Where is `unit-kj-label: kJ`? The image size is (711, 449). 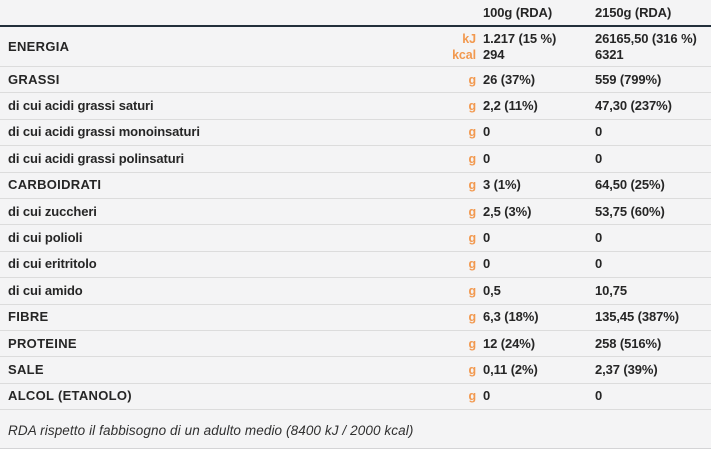
unit-kj-label: kJ is located at coordinates (469, 38).